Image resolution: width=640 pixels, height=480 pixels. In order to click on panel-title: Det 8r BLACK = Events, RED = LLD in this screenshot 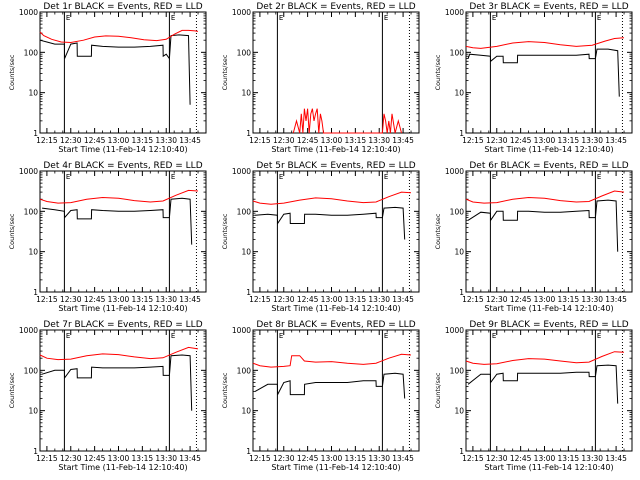, I will do `click(335, 325)`.